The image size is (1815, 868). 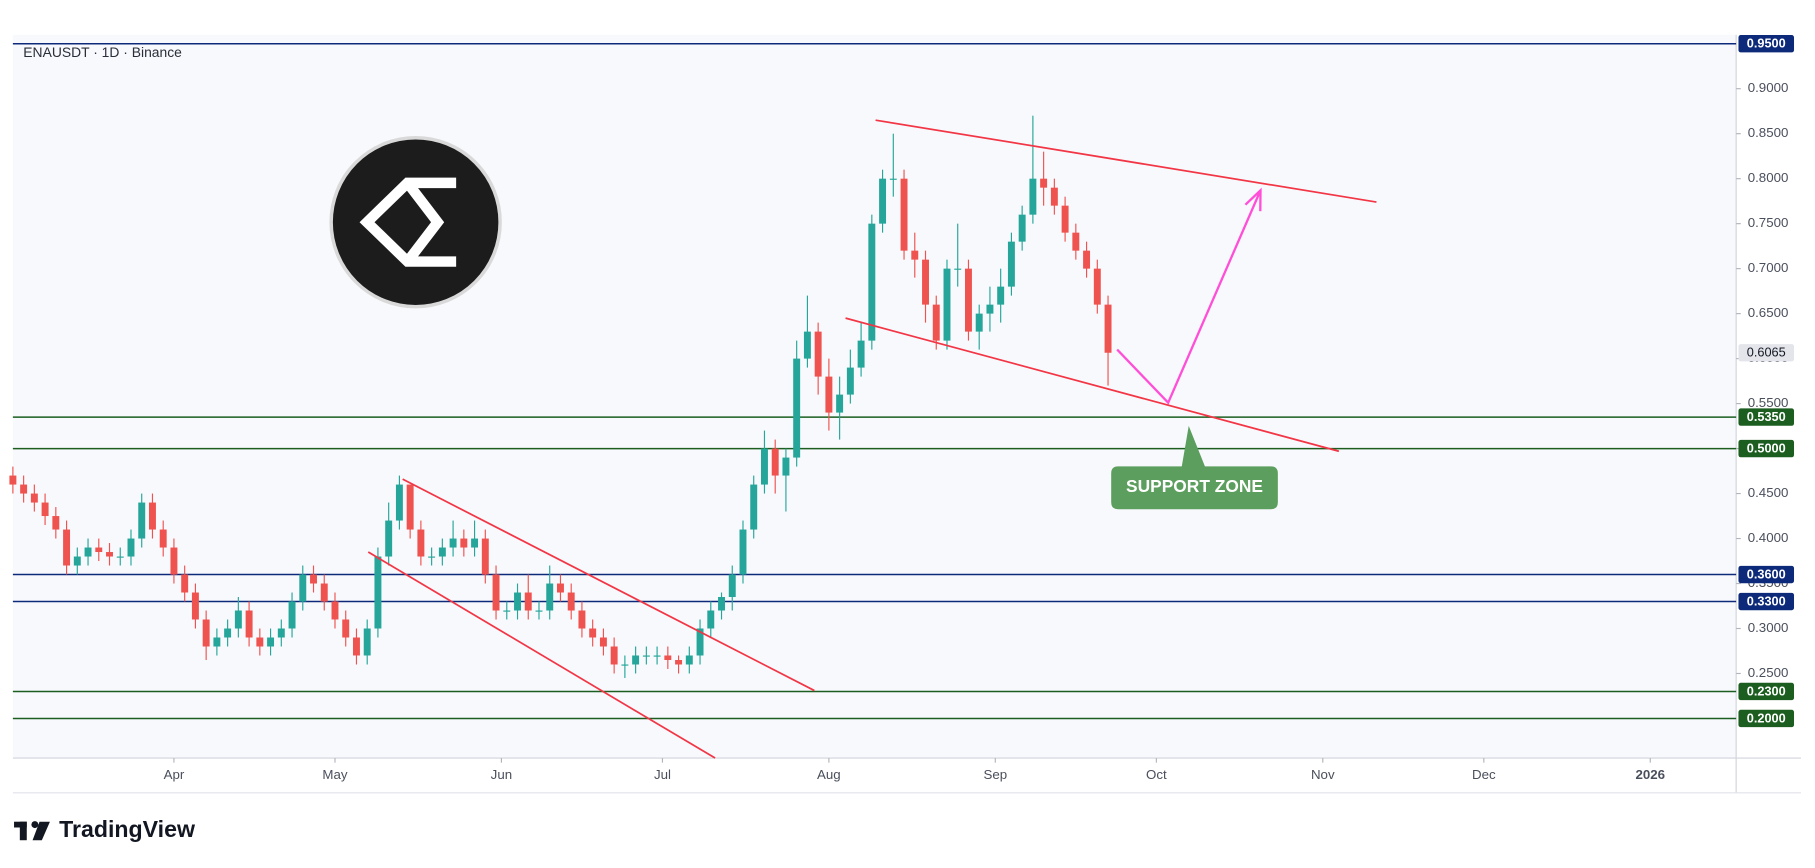 I want to click on level-label: 0.2000, so click(x=1766, y=717).